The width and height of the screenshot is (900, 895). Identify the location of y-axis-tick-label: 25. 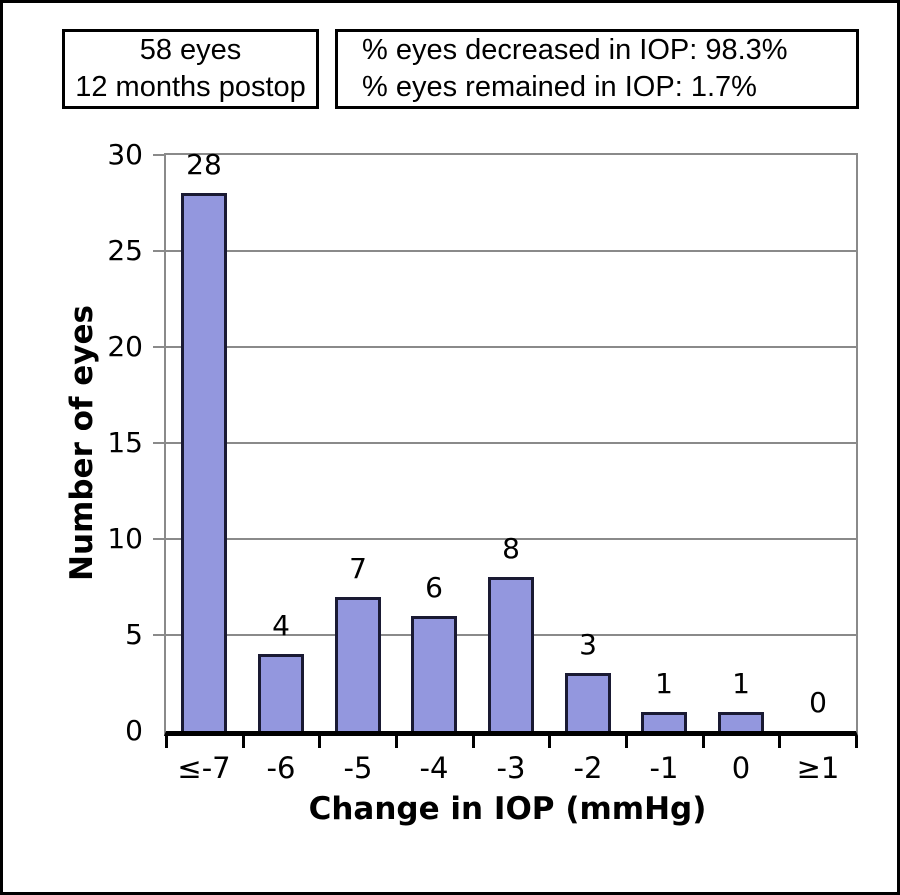
(125, 250).